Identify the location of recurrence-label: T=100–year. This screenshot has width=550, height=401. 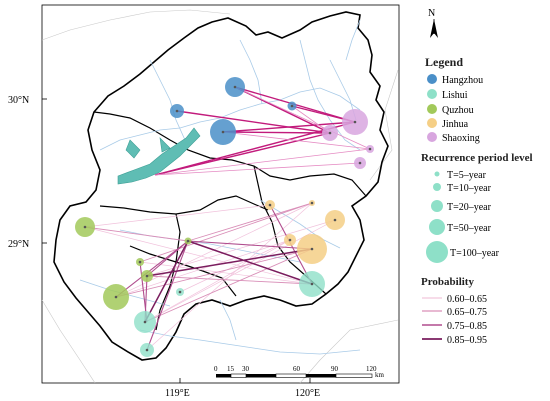
(475, 253).